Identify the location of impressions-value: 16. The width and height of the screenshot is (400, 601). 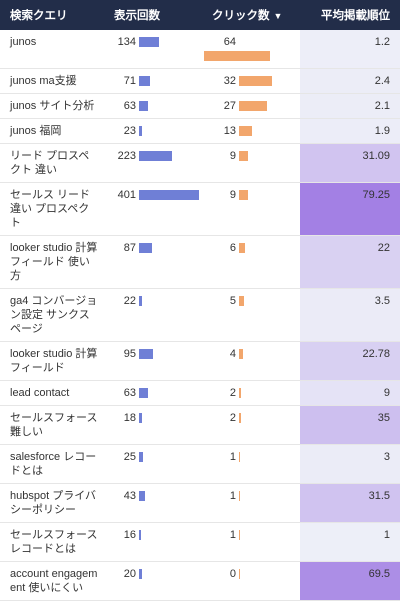
(129, 535).